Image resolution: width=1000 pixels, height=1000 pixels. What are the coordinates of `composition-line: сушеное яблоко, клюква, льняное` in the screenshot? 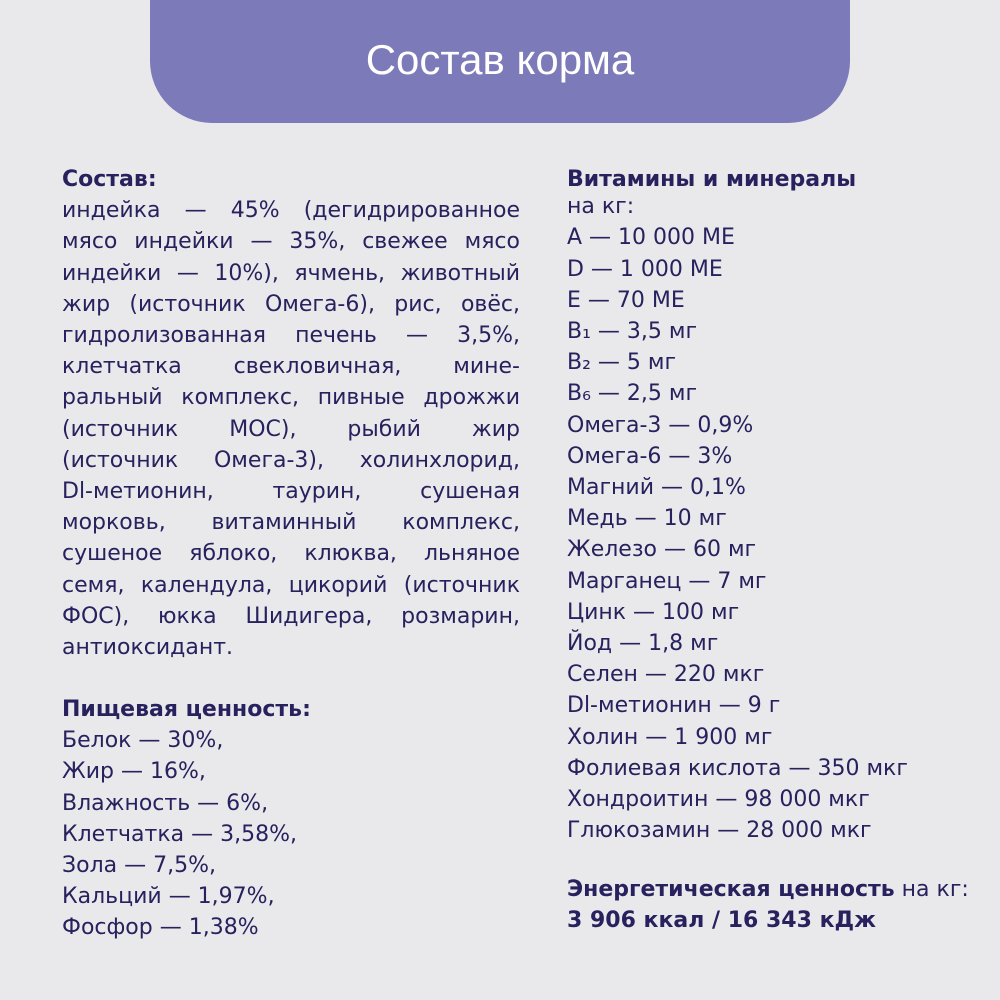 It's located at (291, 554).